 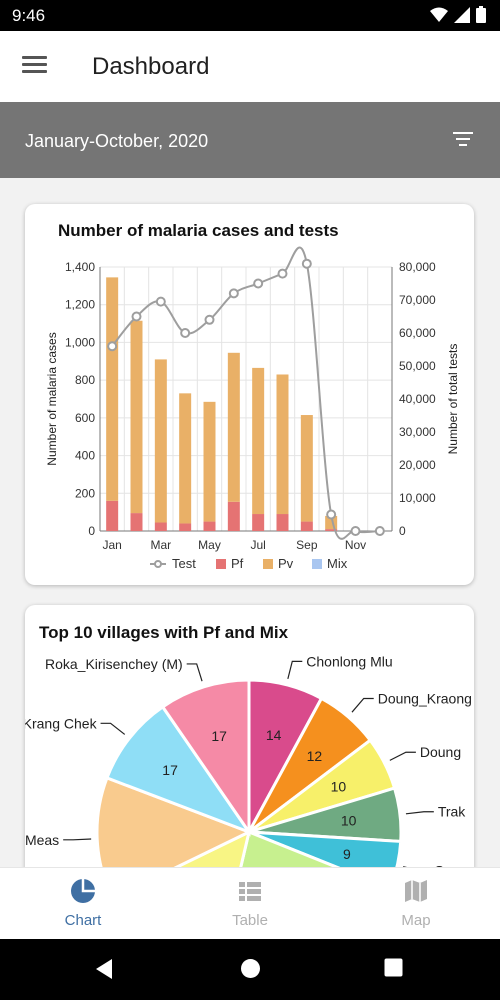 What do you see at coordinates (317, 564) in the screenshot?
I see `legend-mix-swatch` at bounding box center [317, 564].